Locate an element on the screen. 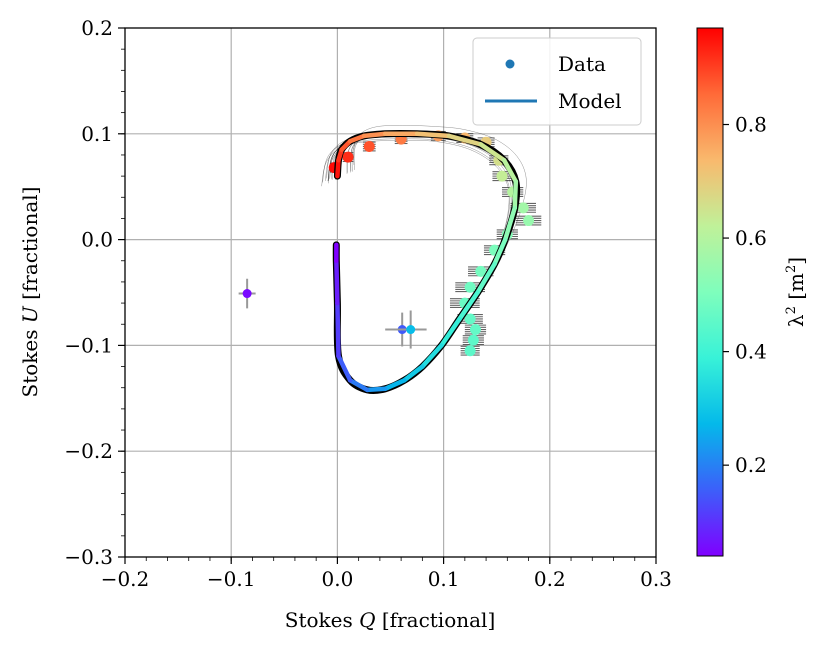 The height and width of the screenshot is (656, 829). x-tick-label: 0.2 is located at coordinates (550, 579).